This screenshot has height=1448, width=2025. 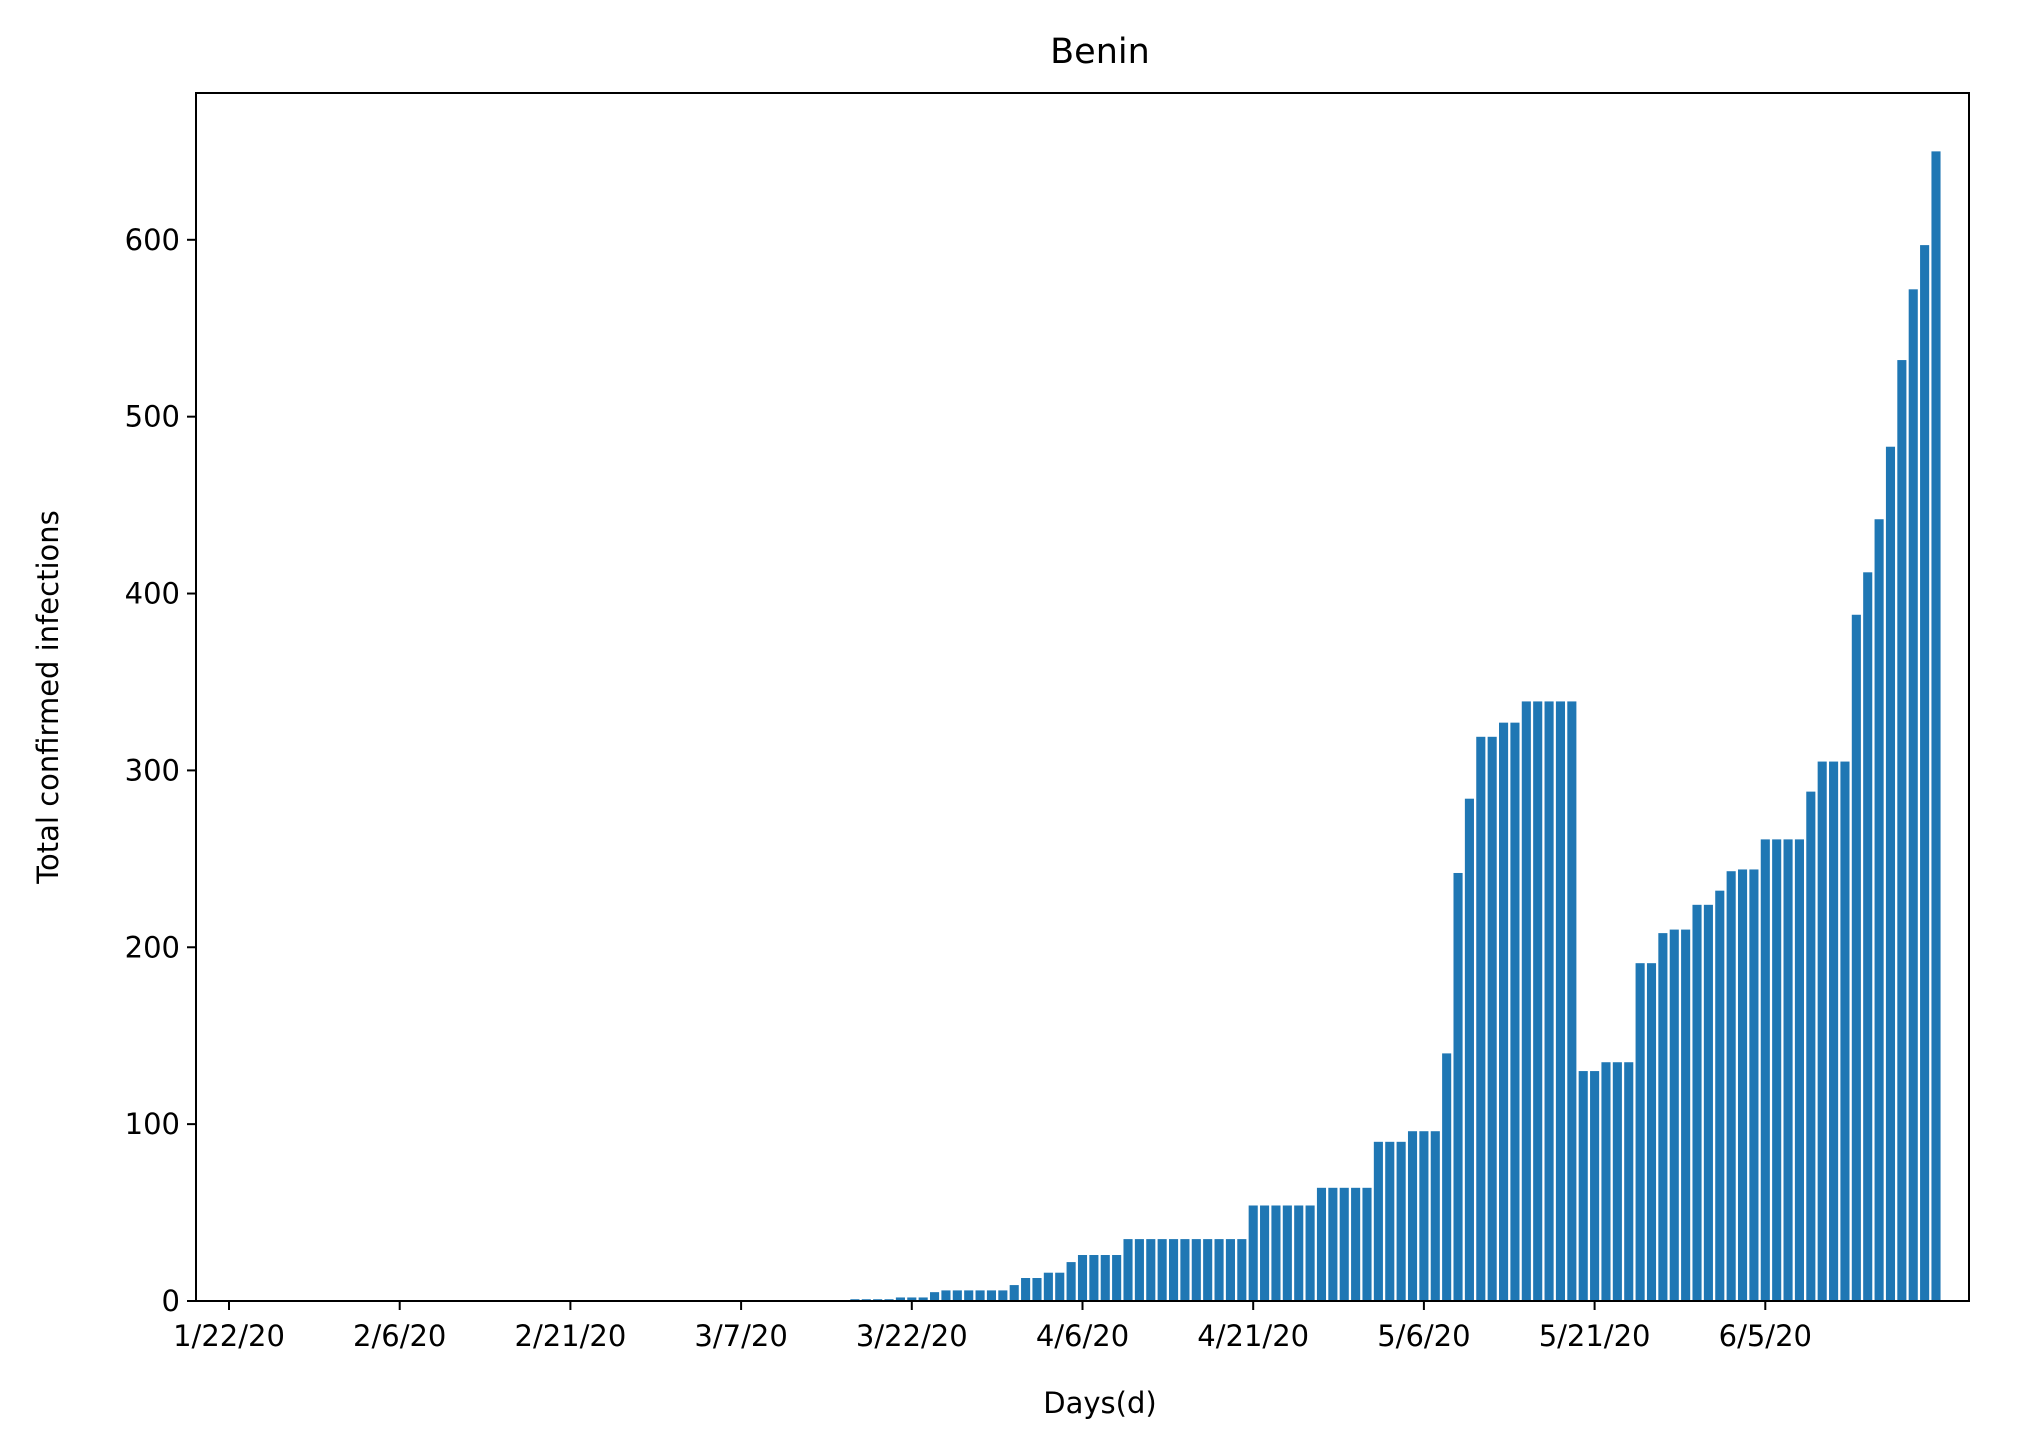 What do you see at coordinates (1100, 52) in the screenshot?
I see `chart-title: Benin` at bounding box center [1100, 52].